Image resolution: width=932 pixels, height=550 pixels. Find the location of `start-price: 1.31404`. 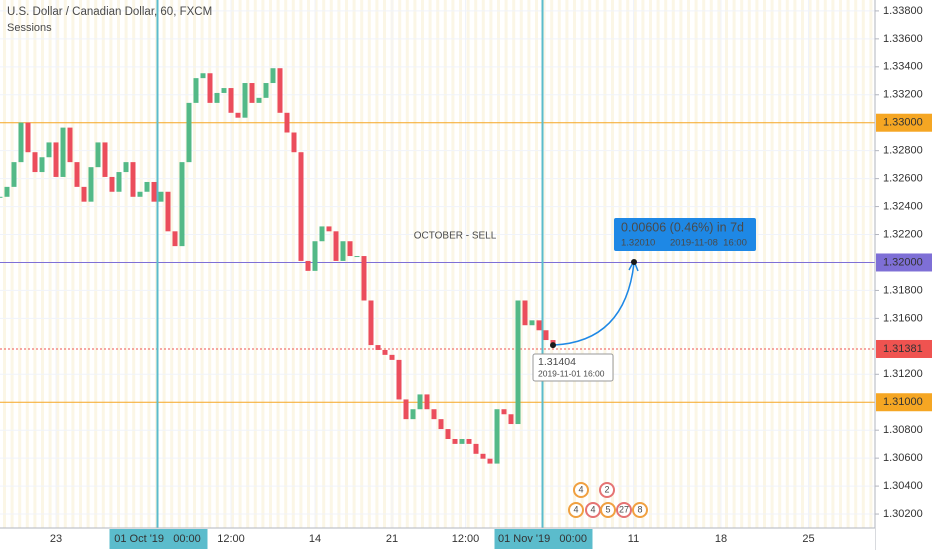

start-price: 1.31404 is located at coordinates (557, 362).